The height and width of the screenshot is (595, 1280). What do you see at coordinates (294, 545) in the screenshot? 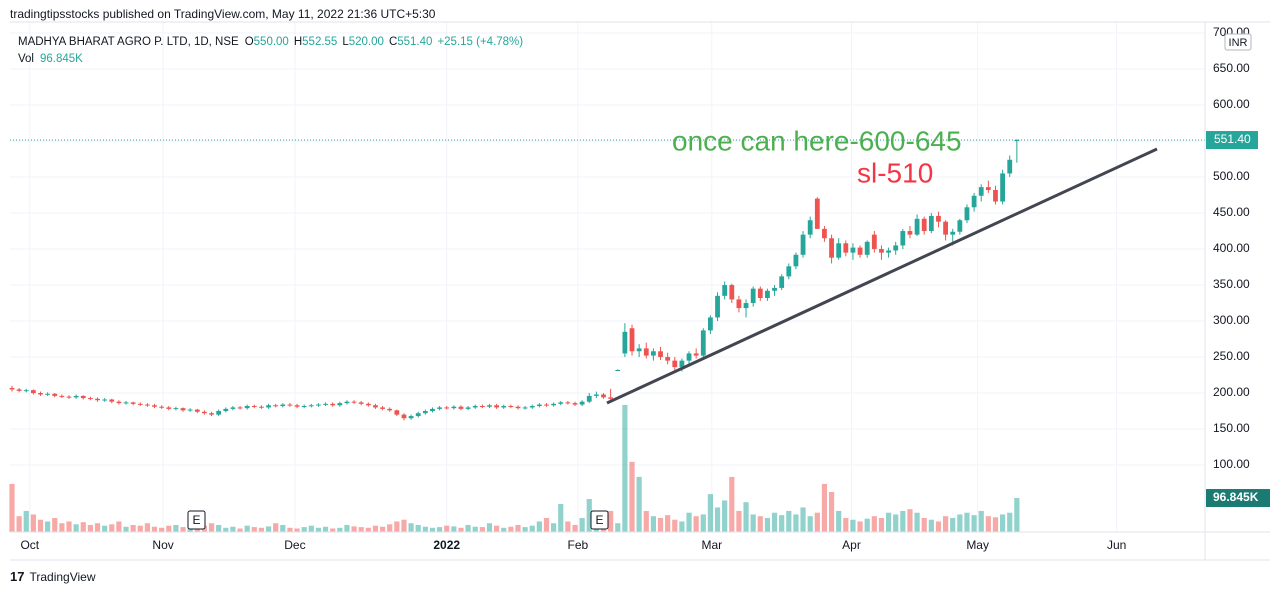
I see `x-tick-label: Dec` at bounding box center [294, 545].